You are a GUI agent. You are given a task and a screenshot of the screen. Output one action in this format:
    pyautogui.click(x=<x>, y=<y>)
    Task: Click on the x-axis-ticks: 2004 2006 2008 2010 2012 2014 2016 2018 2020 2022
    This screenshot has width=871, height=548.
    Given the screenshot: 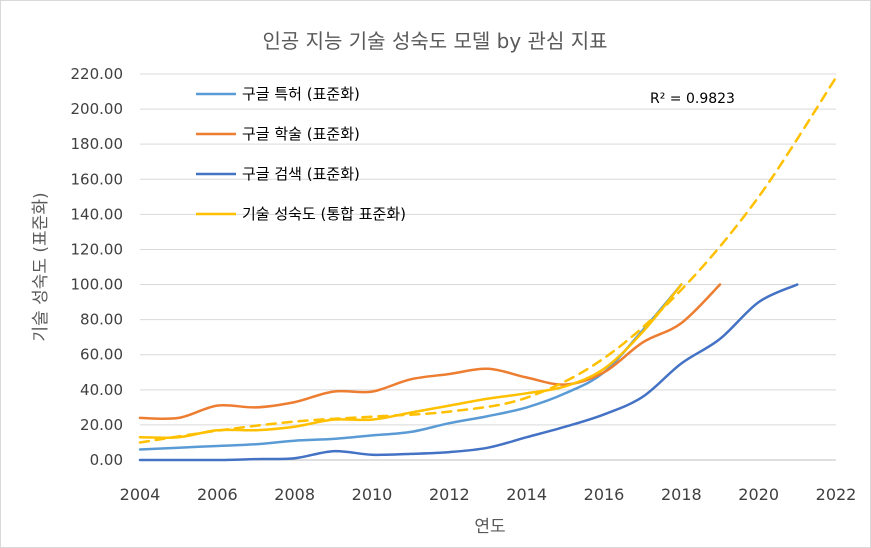 What is the action you would take?
    pyautogui.click(x=488, y=494)
    